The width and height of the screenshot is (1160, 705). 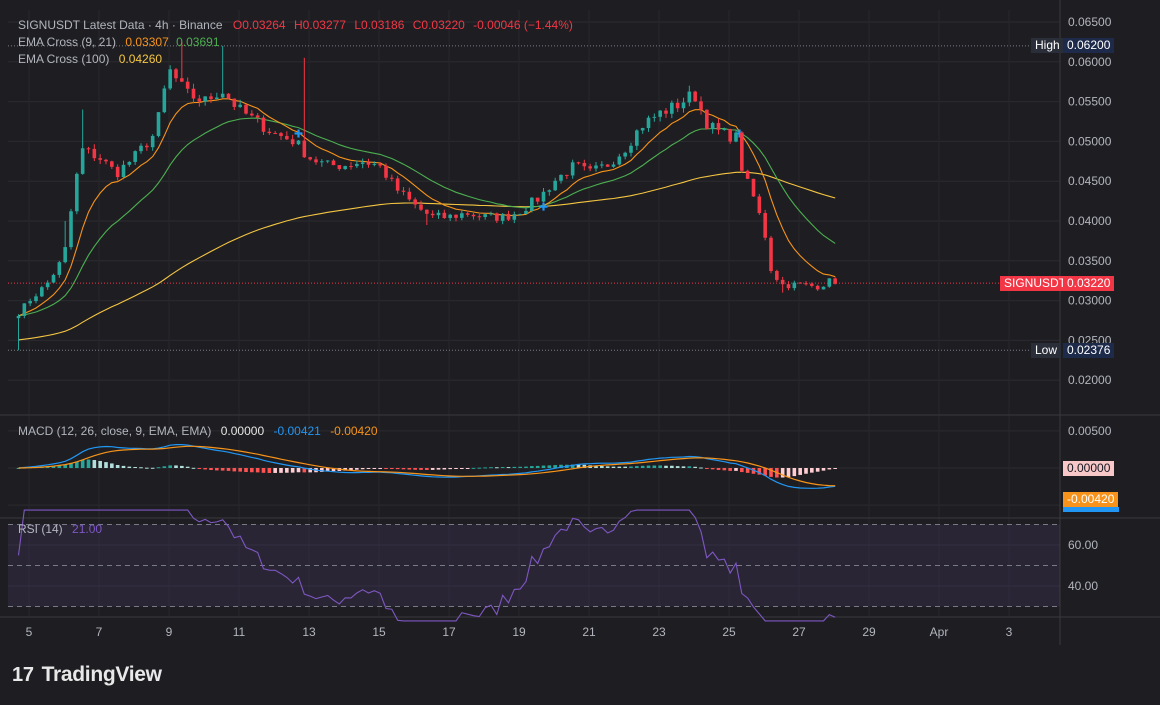 I want to click on ema100-value: 0.04260, so click(x=140, y=59).